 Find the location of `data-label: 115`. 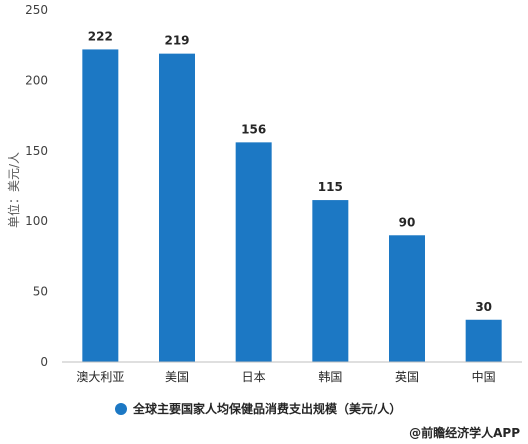

data-label: 115 is located at coordinates (330, 187).